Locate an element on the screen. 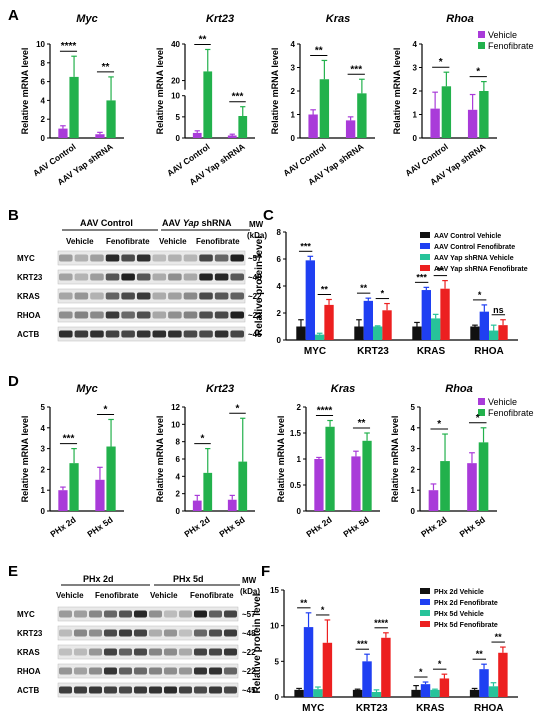  bar-kras-phx-2d-vehicle is located at coordinates (416, 693).